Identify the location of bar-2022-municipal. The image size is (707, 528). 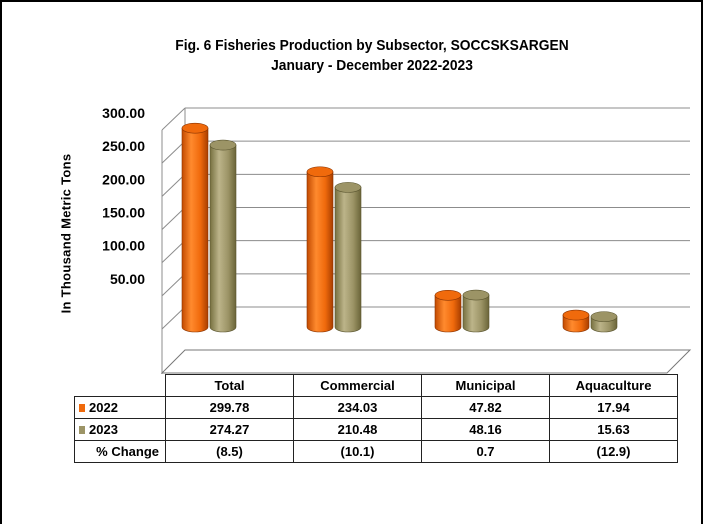
(448, 311).